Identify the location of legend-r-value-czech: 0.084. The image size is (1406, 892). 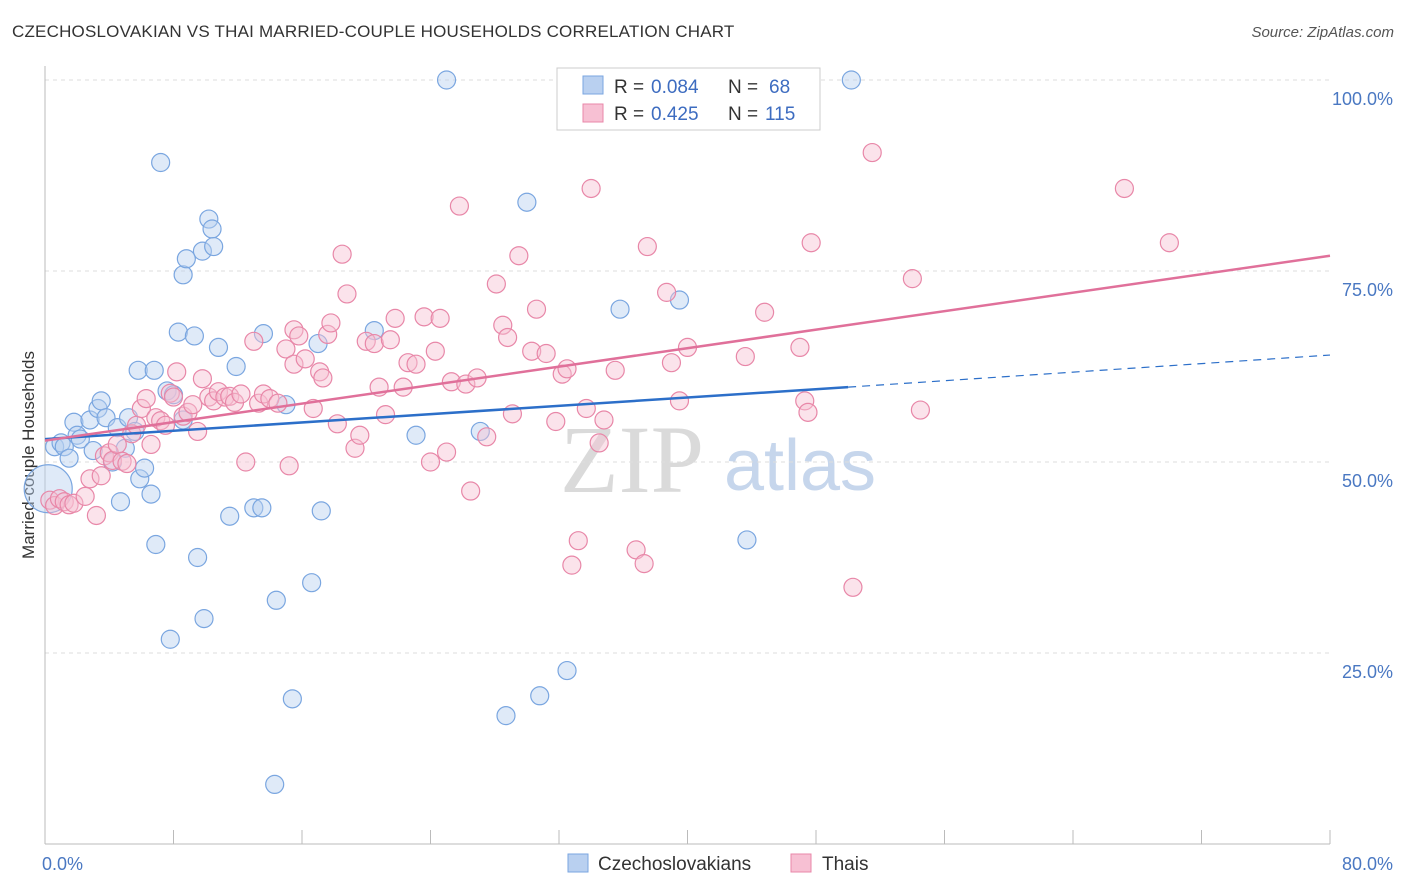
(675, 87).